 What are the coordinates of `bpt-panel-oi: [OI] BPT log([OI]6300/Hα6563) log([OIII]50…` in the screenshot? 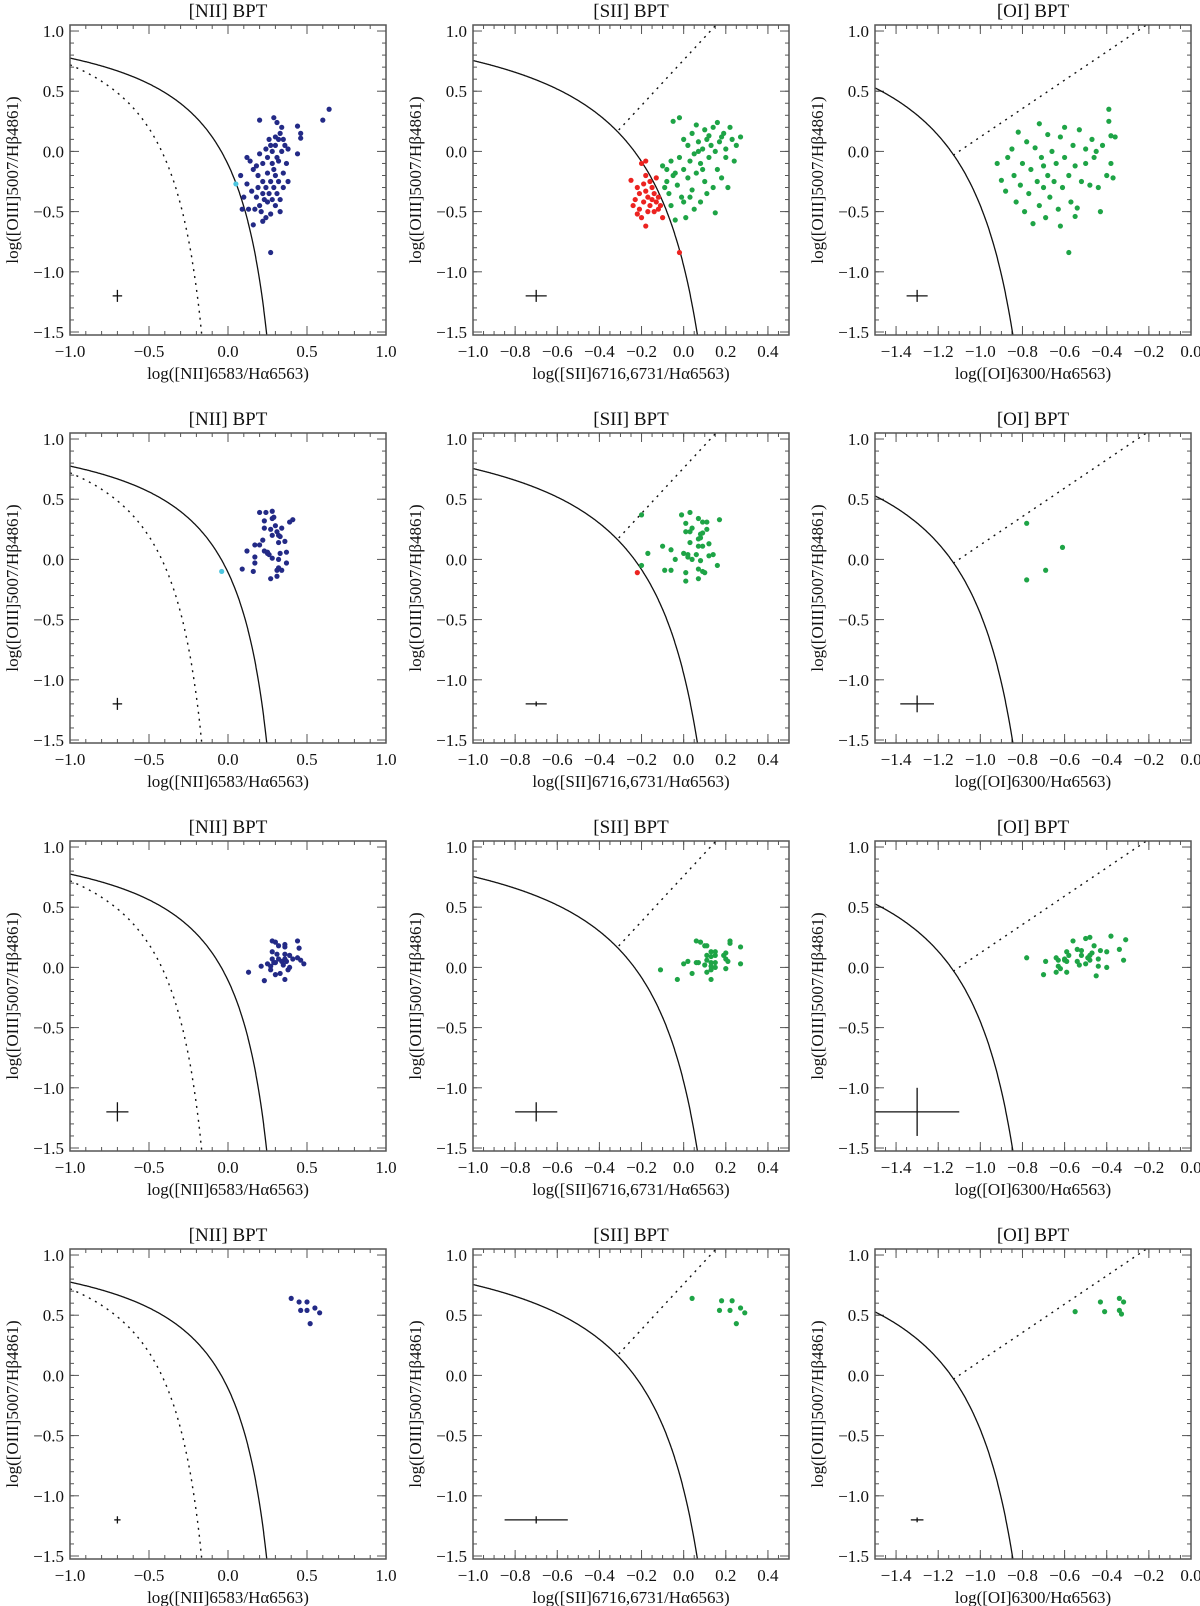 It's located at (1004, 1008).